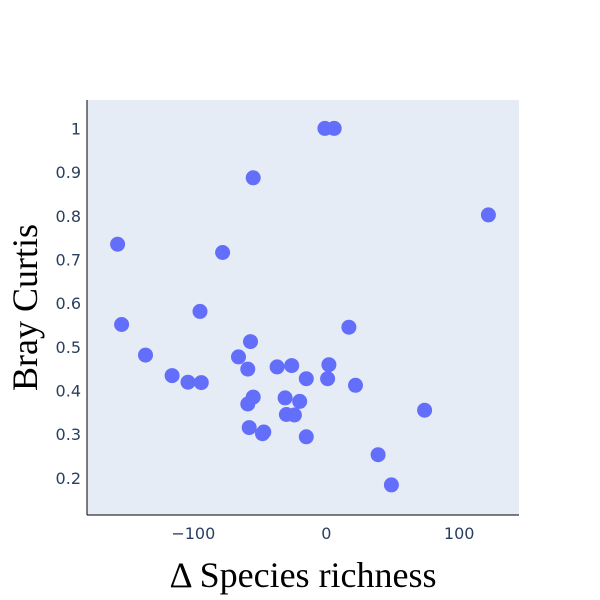  I want to click on y-tick-label: 0.8, so click(68, 216).